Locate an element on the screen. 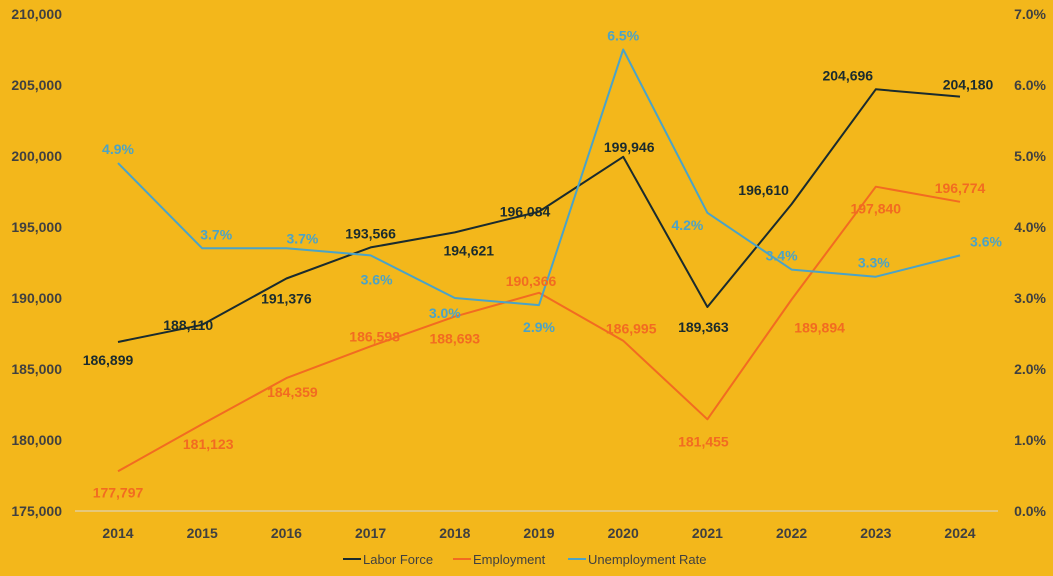  employment-data-label: 184,359 is located at coordinates (292, 392).